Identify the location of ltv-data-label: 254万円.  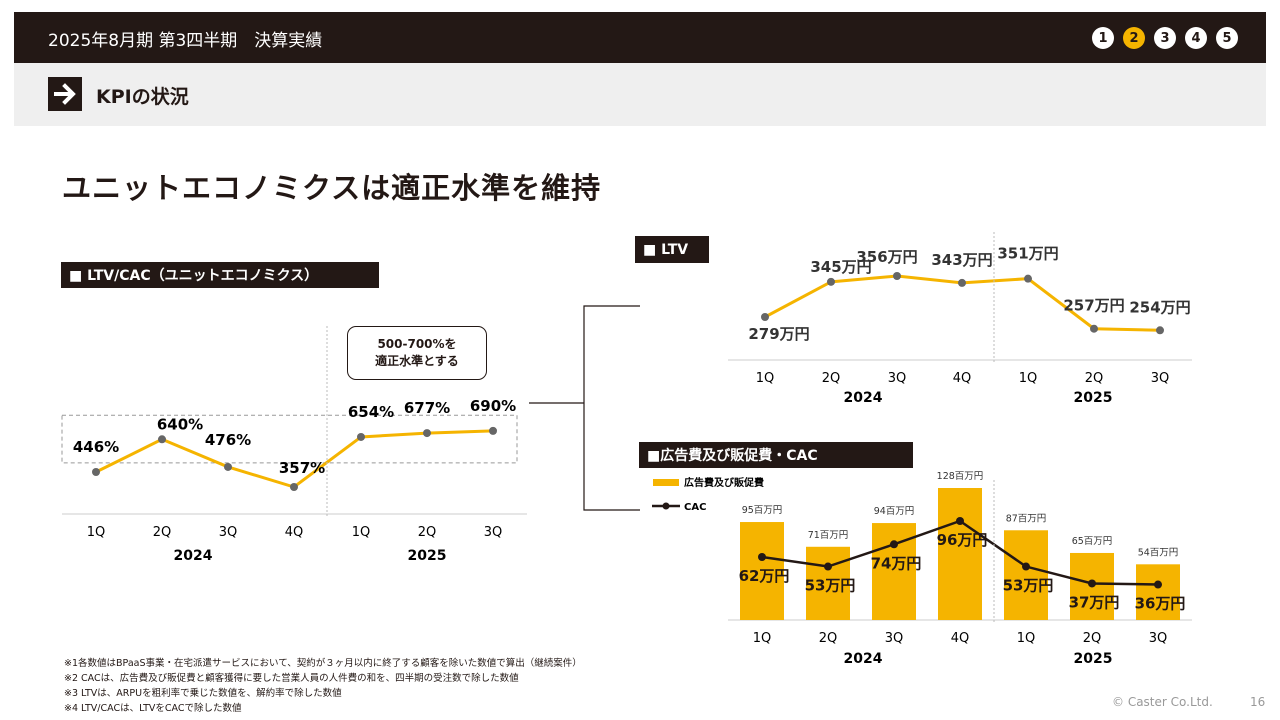
(1159, 307).